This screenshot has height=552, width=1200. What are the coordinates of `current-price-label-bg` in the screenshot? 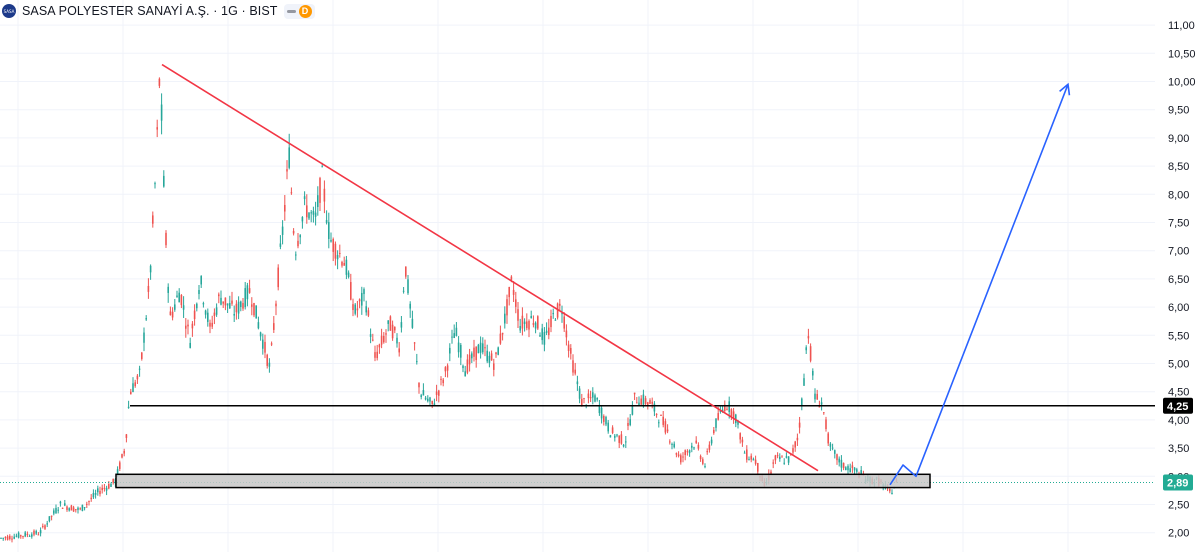 It's located at (1178, 482).